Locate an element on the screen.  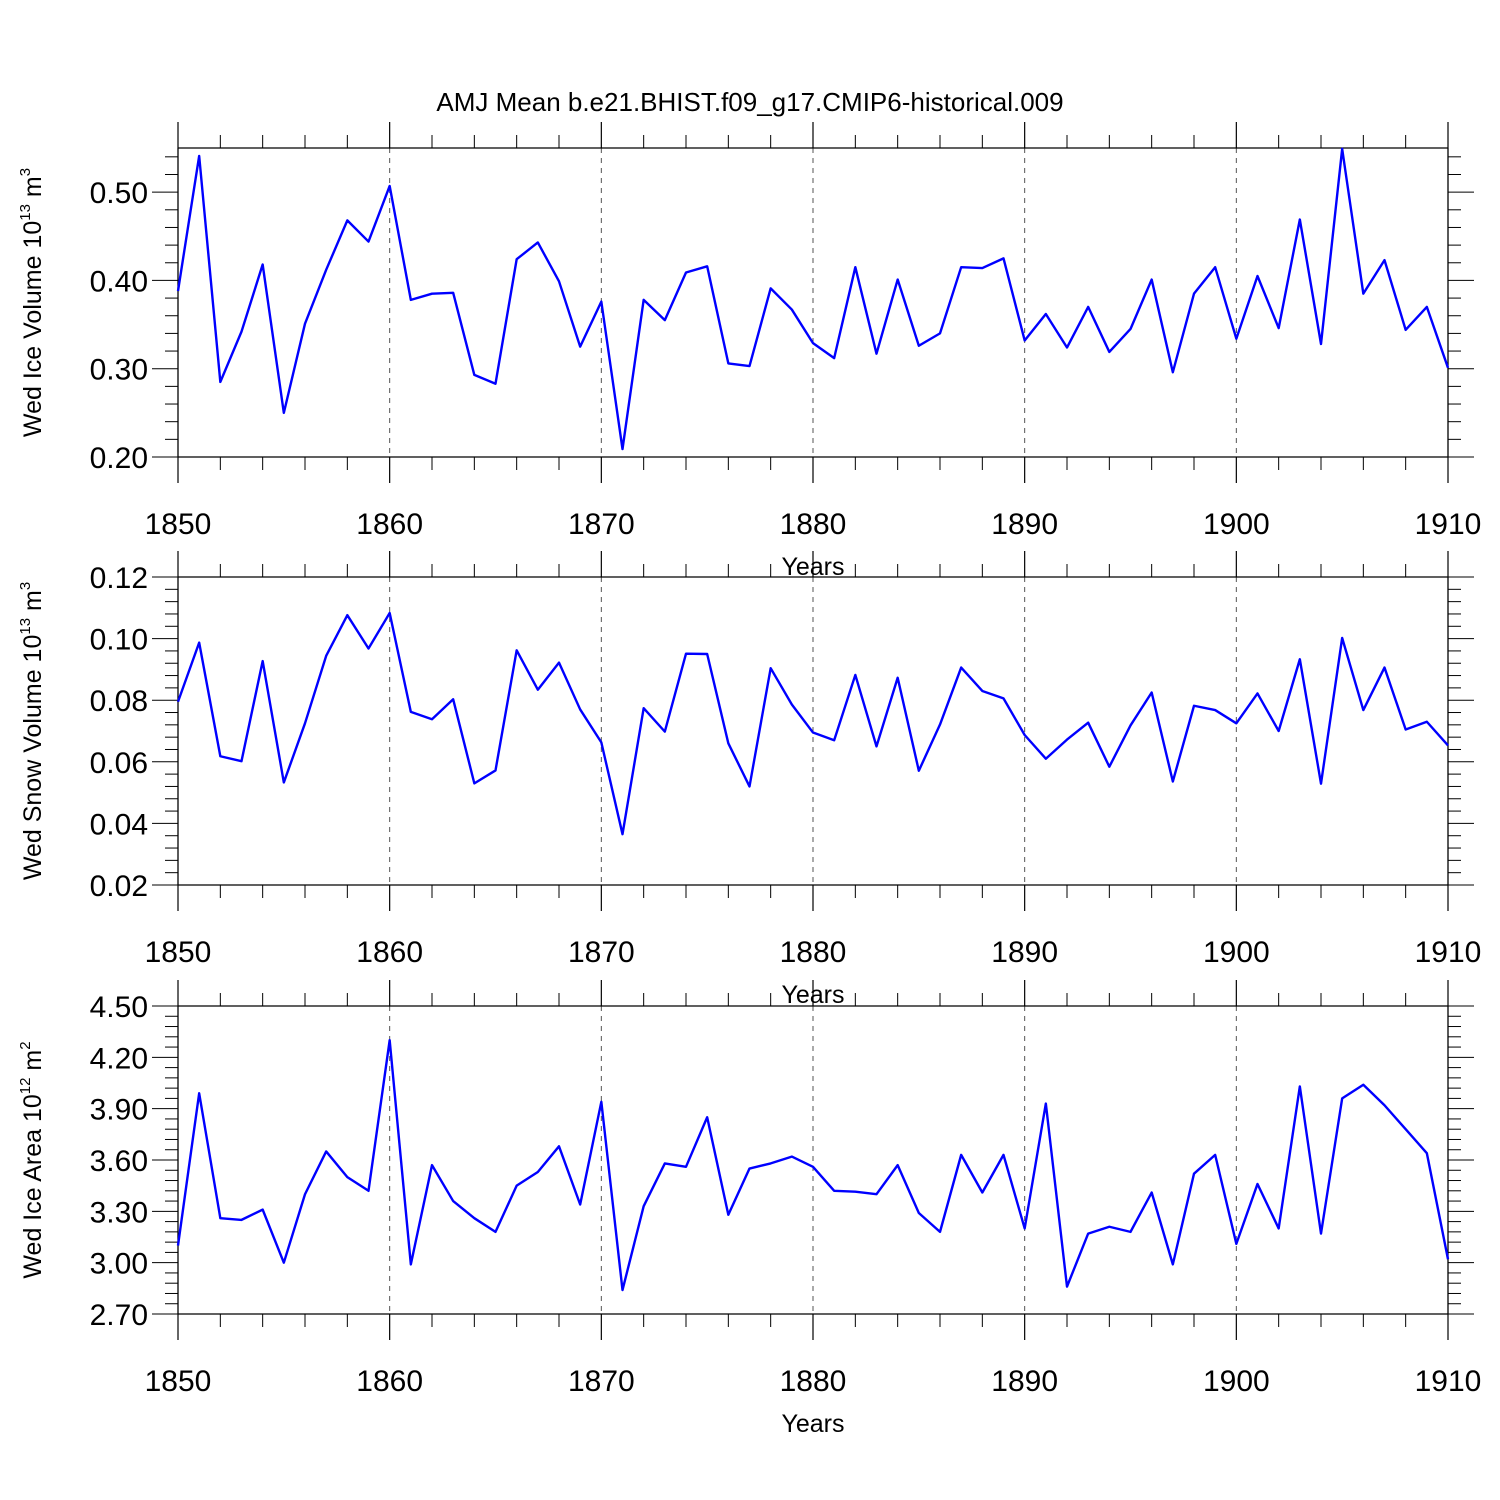
y-axis-label: Wed Snow Volume 1013 m3 is located at coordinates (32, 731).